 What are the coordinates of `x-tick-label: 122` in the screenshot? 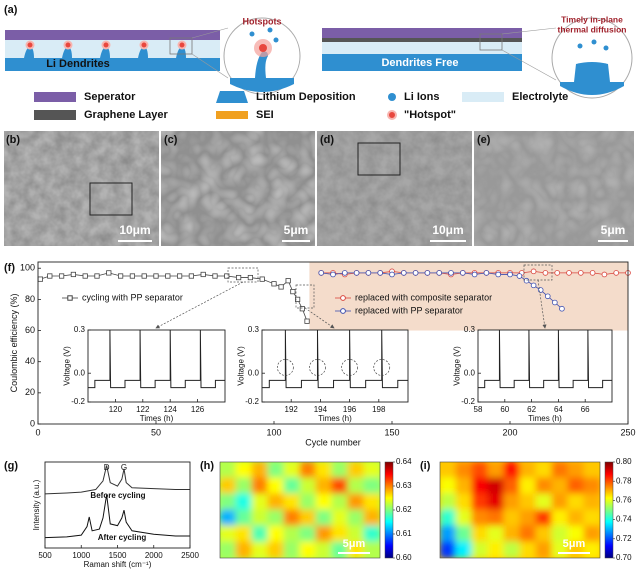 It's located at (143, 409).